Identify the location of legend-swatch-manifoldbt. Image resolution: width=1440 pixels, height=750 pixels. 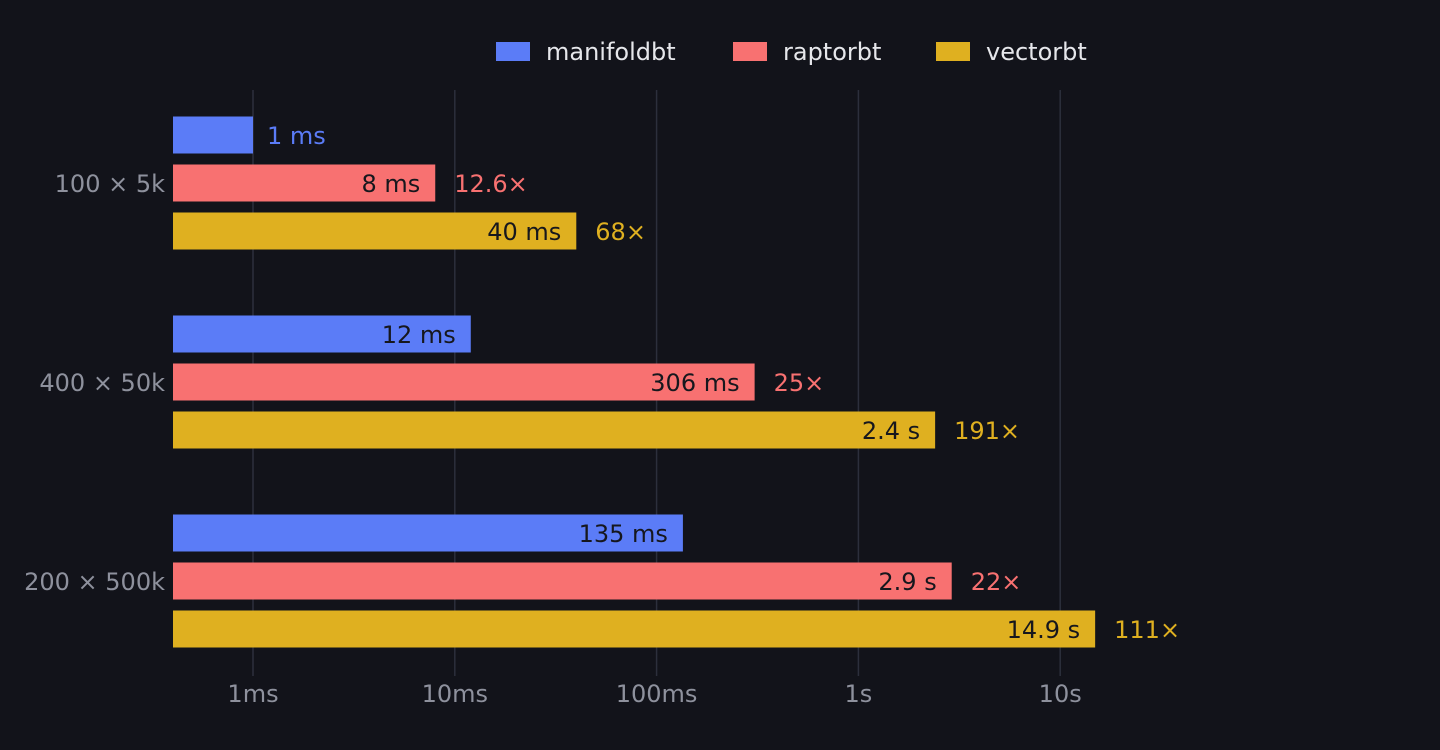
(513, 51).